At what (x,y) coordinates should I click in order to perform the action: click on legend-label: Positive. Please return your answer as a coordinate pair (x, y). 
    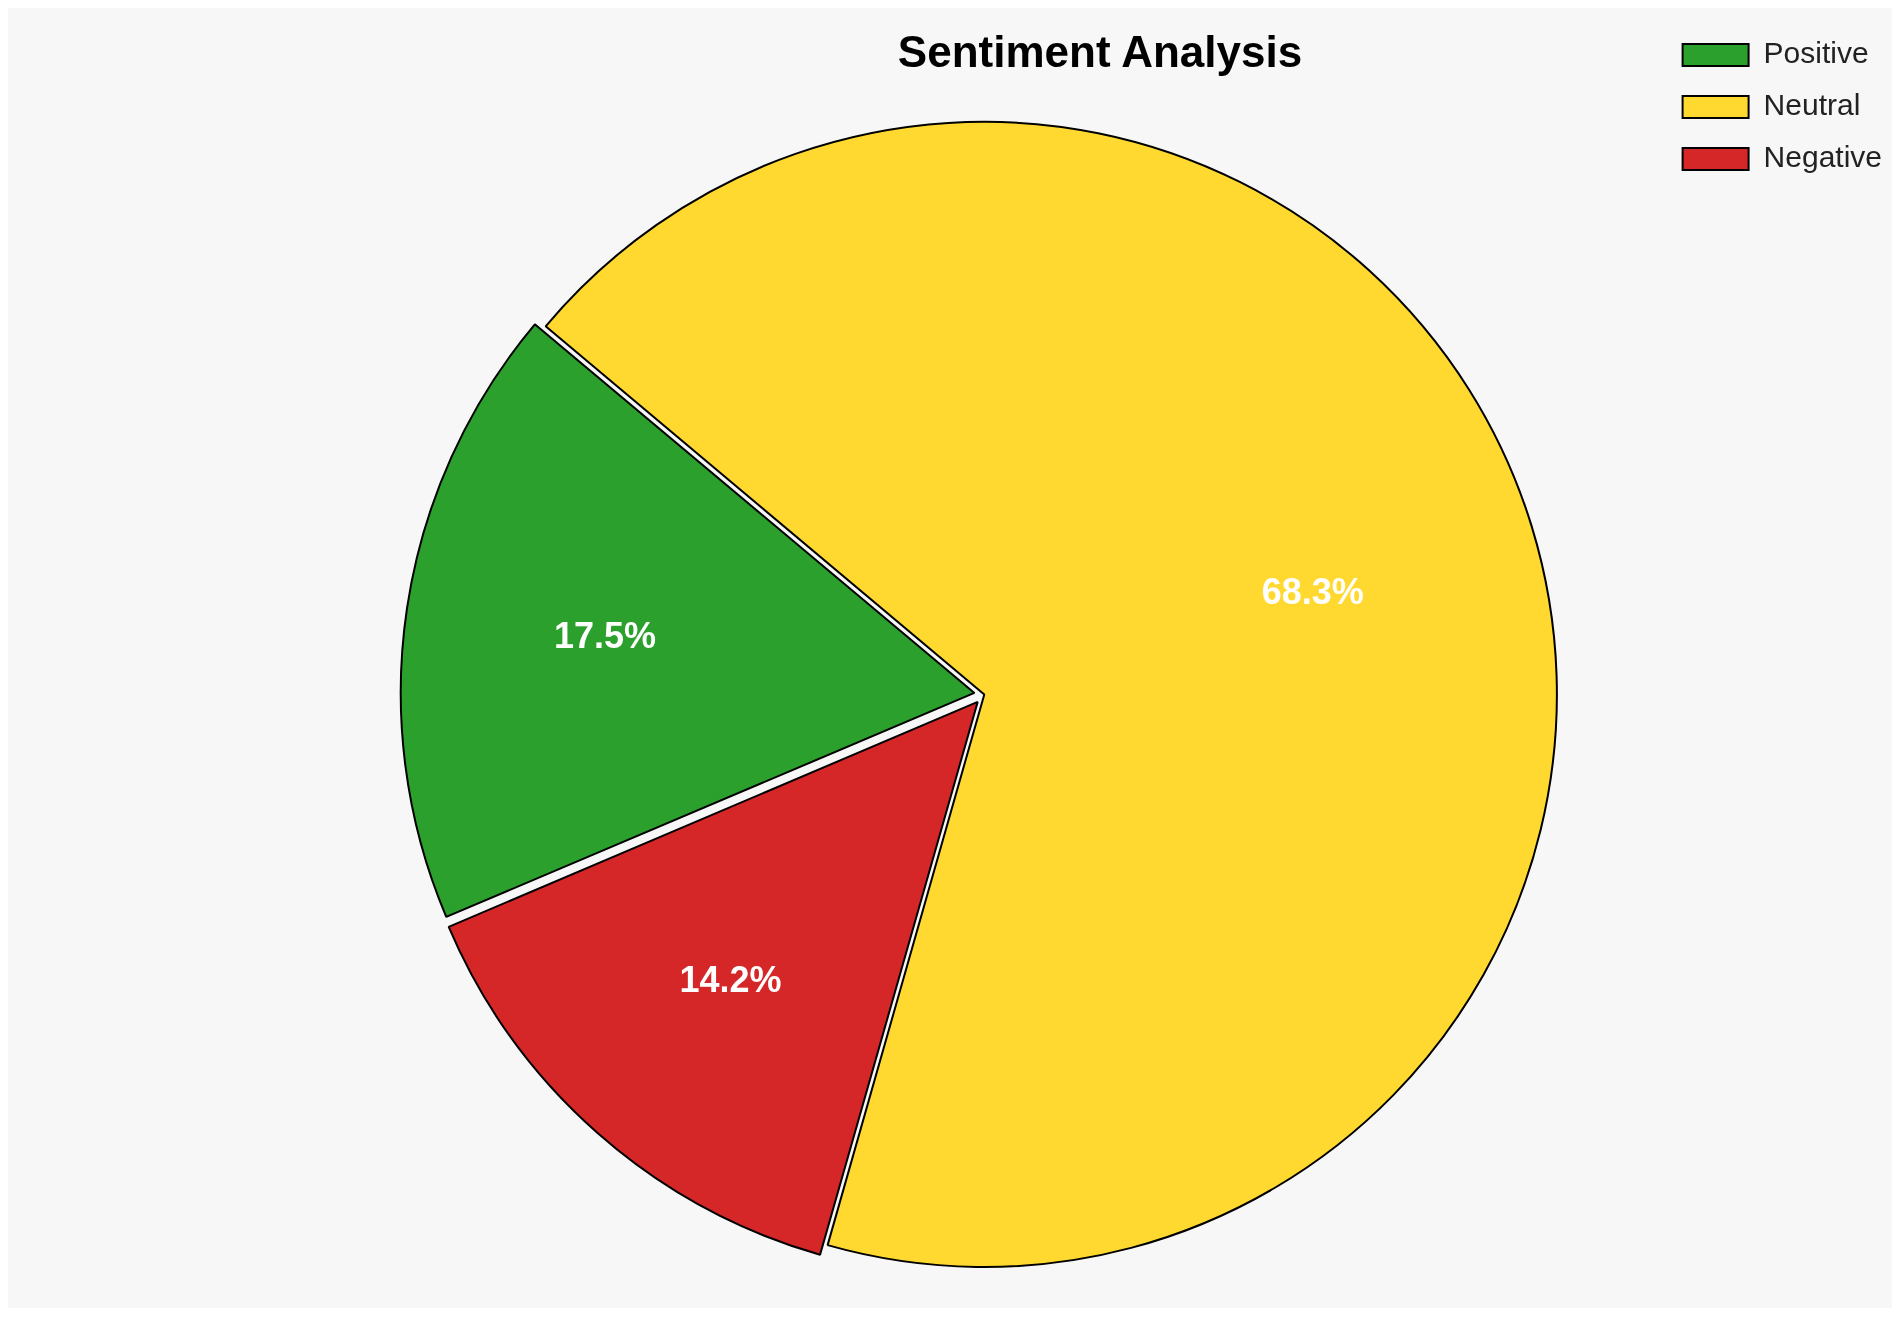
    Looking at the image, I should click on (1816, 53).